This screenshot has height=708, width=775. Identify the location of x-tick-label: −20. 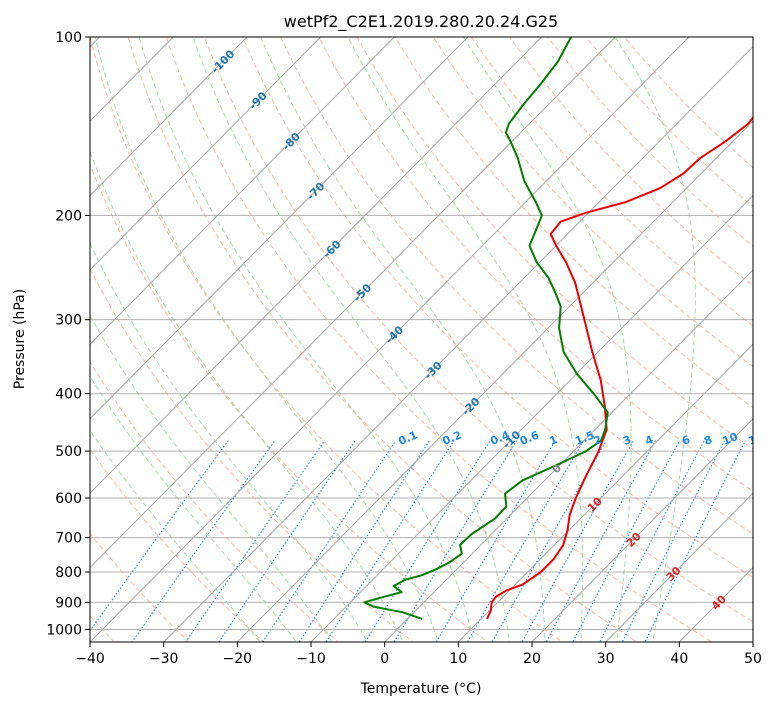
(238, 659).